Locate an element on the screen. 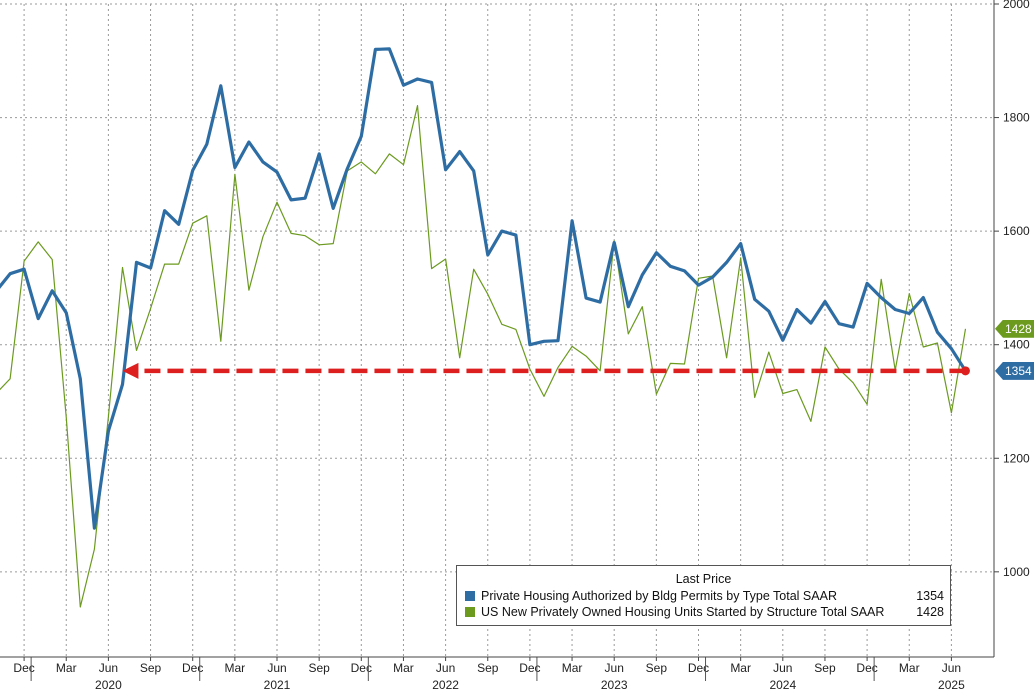 The width and height of the screenshot is (1034, 694). year-label: 2024 is located at coordinates (782, 685).